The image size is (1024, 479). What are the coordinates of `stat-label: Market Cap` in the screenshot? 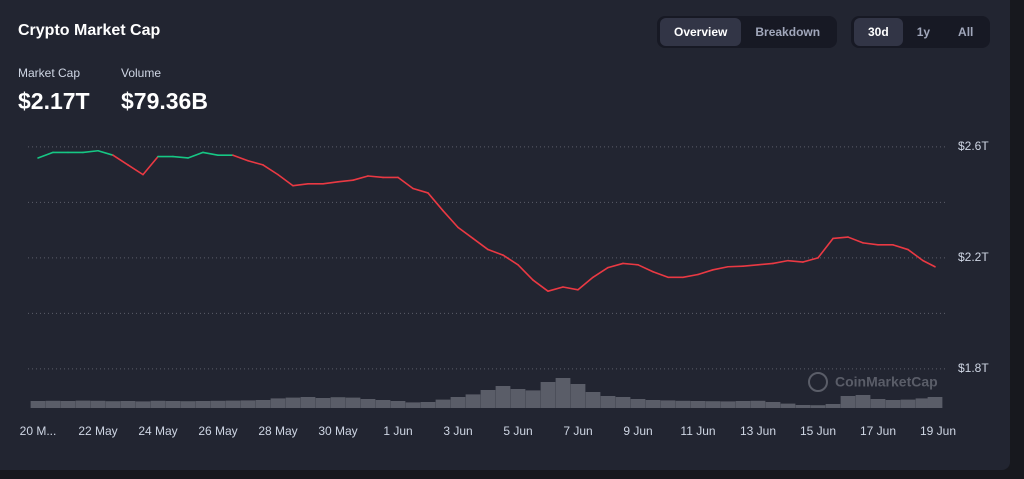 It's located at (49, 73).